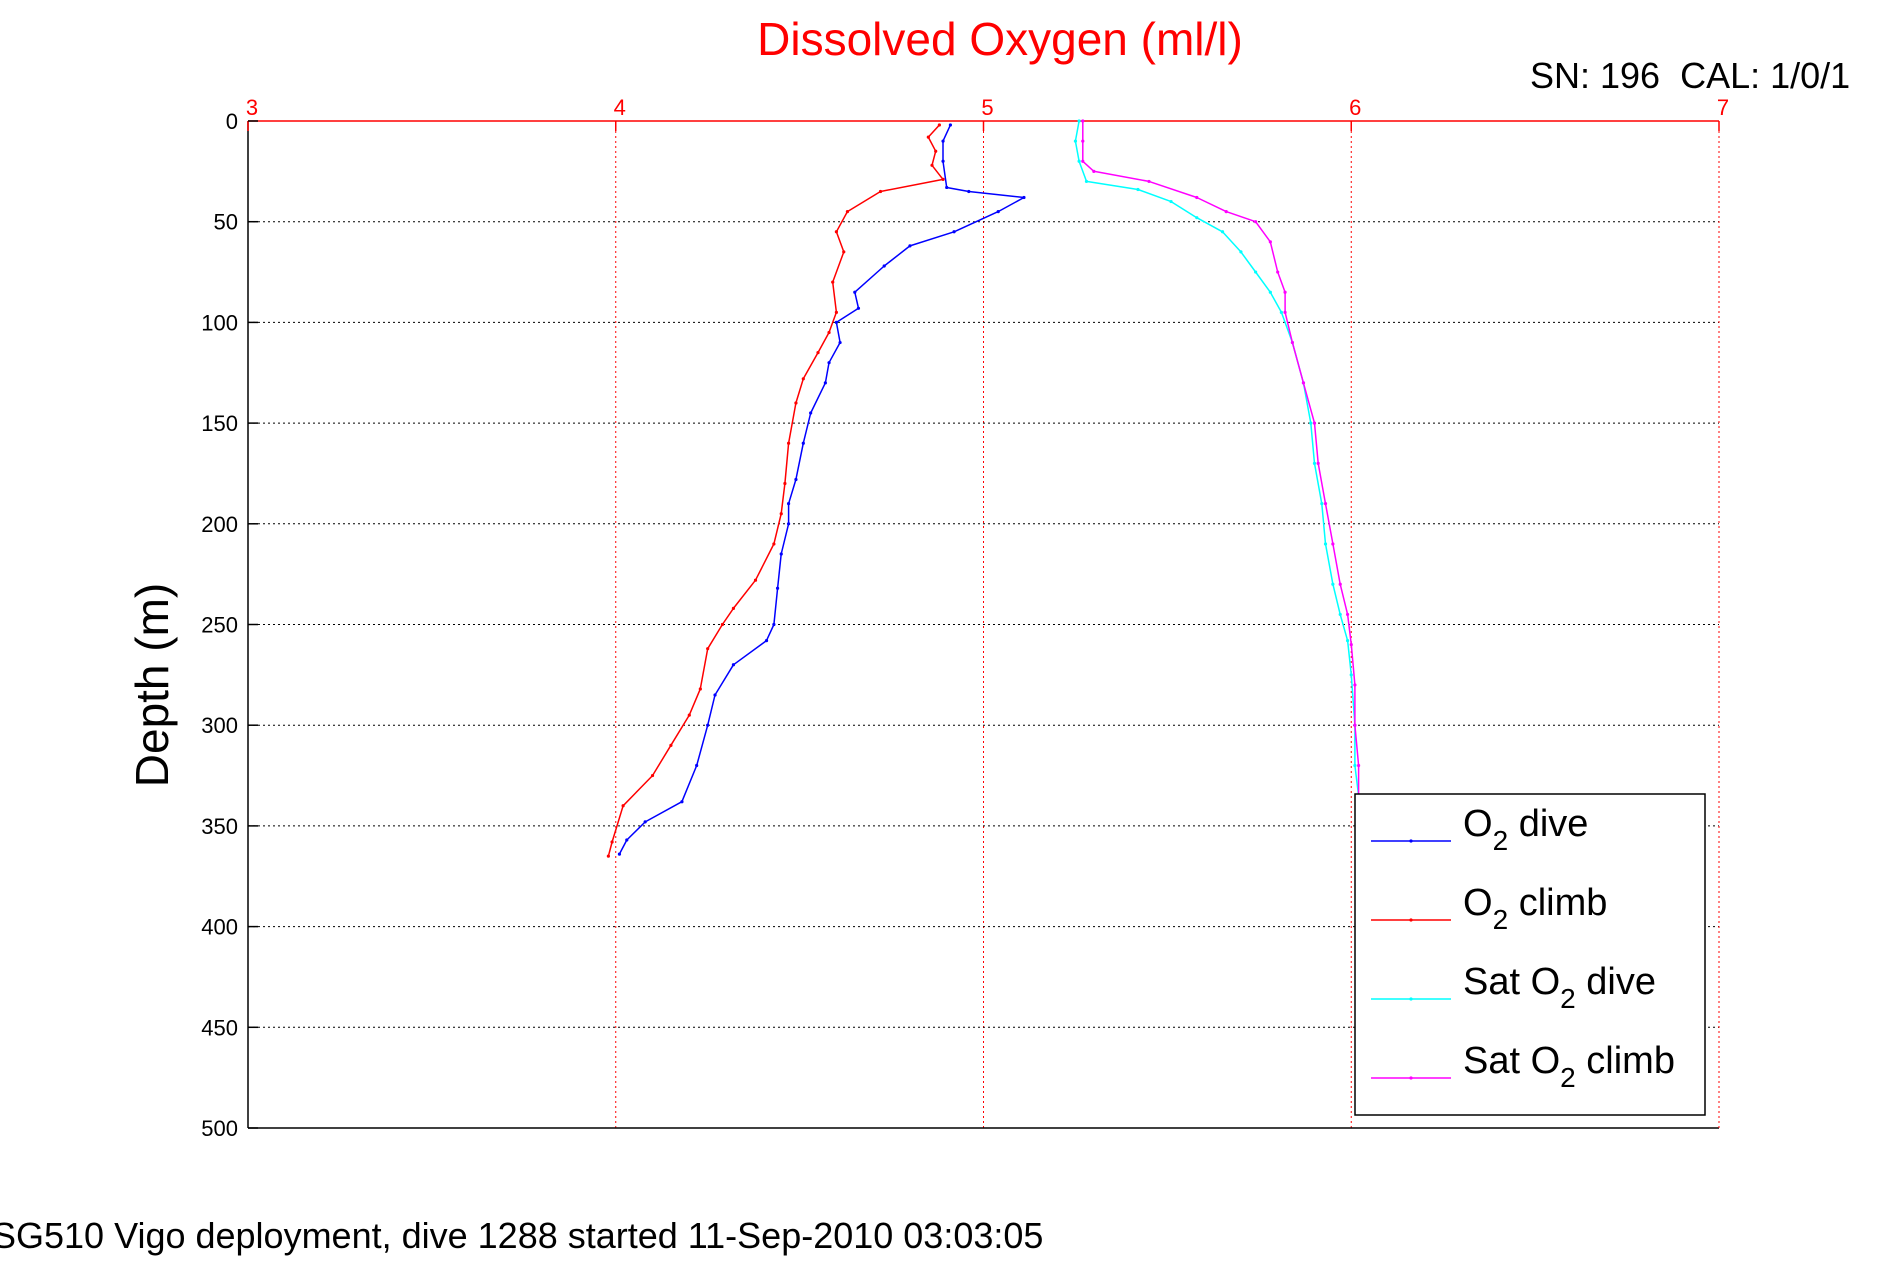 Image resolution: width=1891 pixels, height=1262 pixels. Describe the element at coordinates (219, 1128) in the screenshot. I see `y-tick-label: 500` at that location.